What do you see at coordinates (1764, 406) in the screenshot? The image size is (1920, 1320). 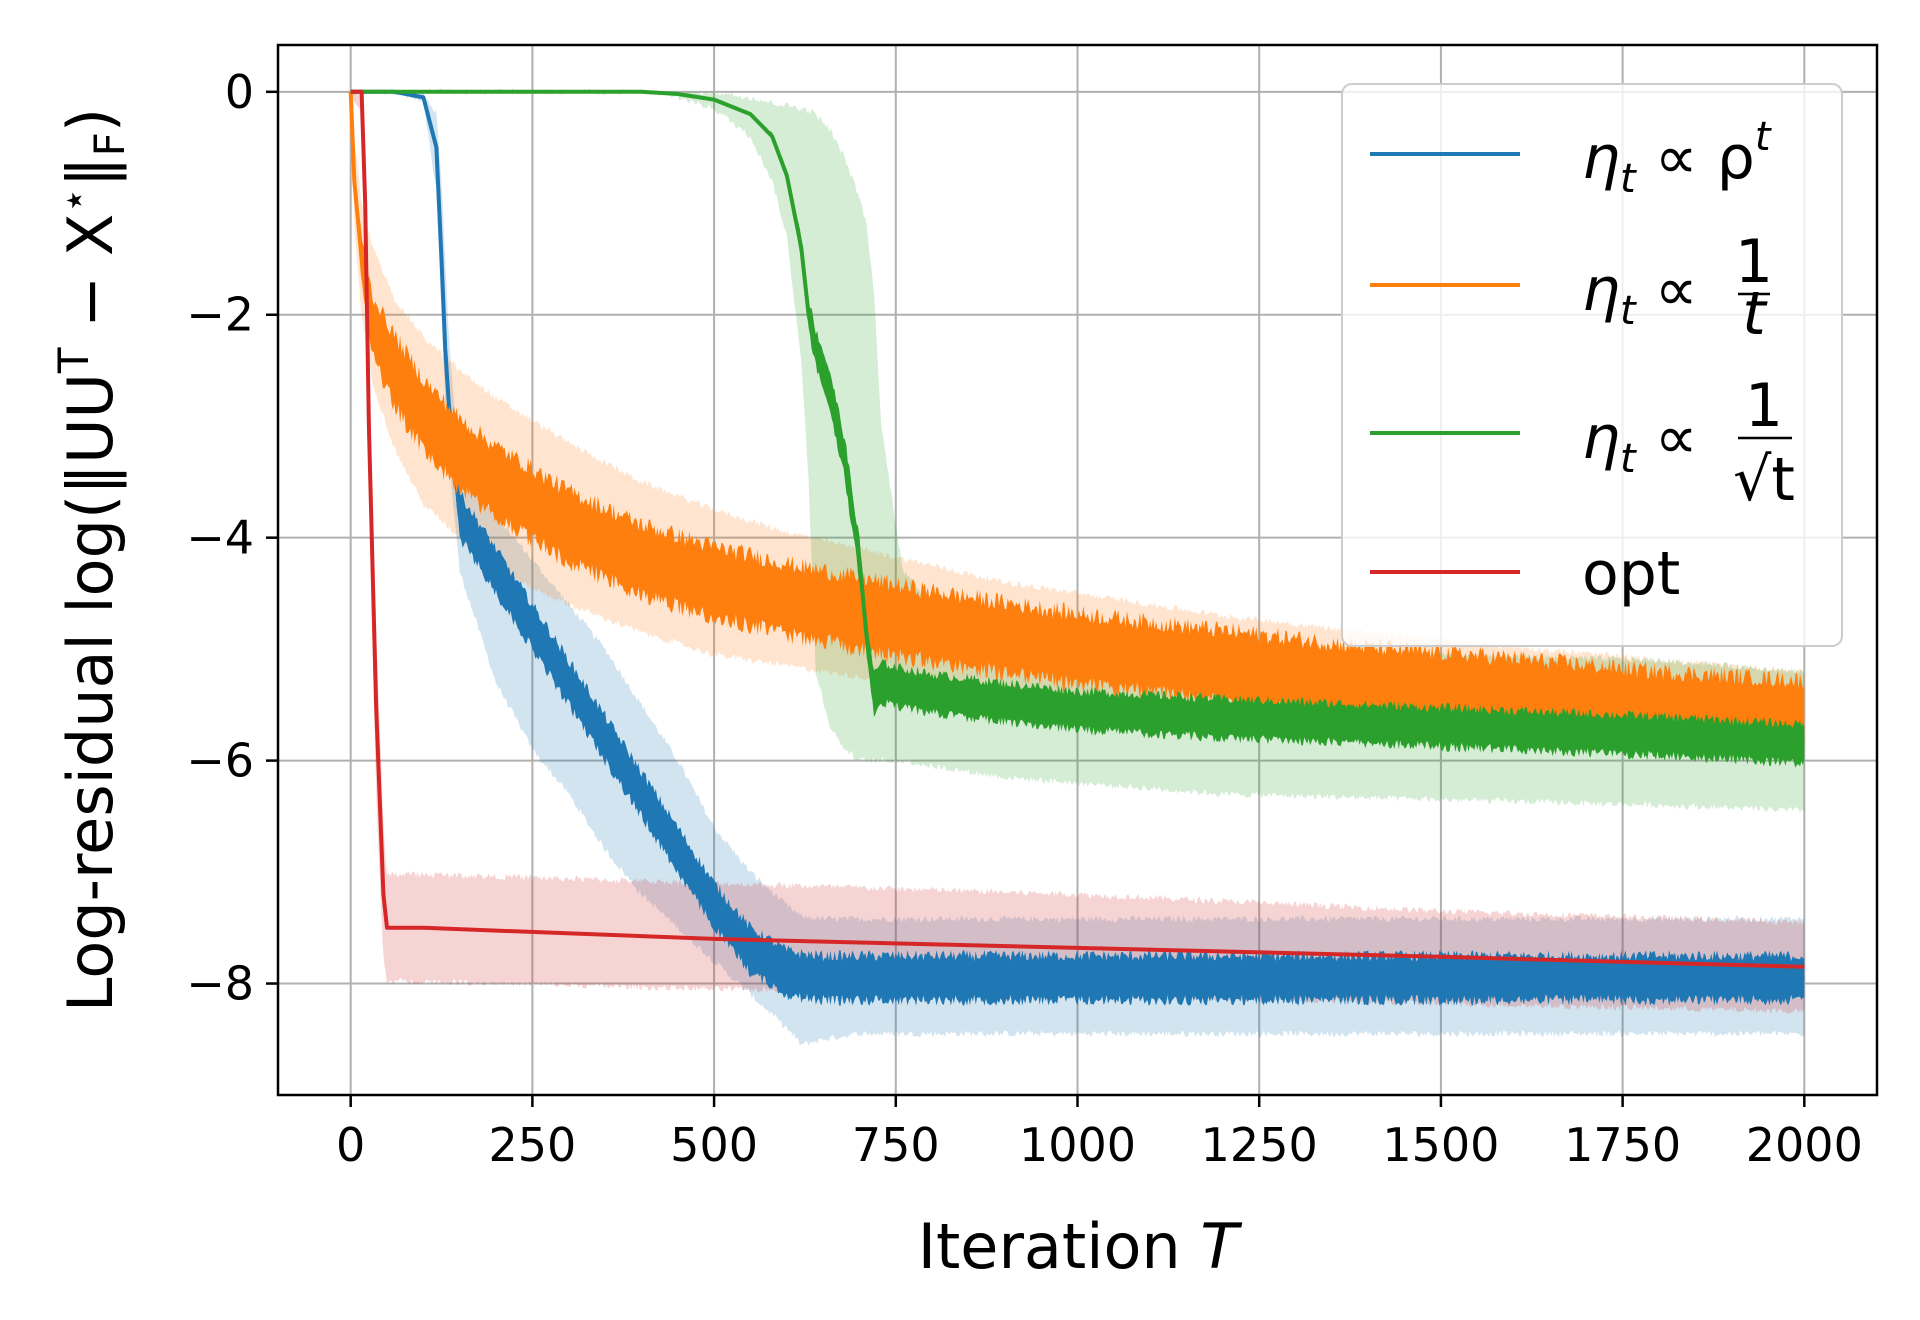 I see `legend-frac-num-inv-sqrt-t: 1` at bounding box center [1764, 406].